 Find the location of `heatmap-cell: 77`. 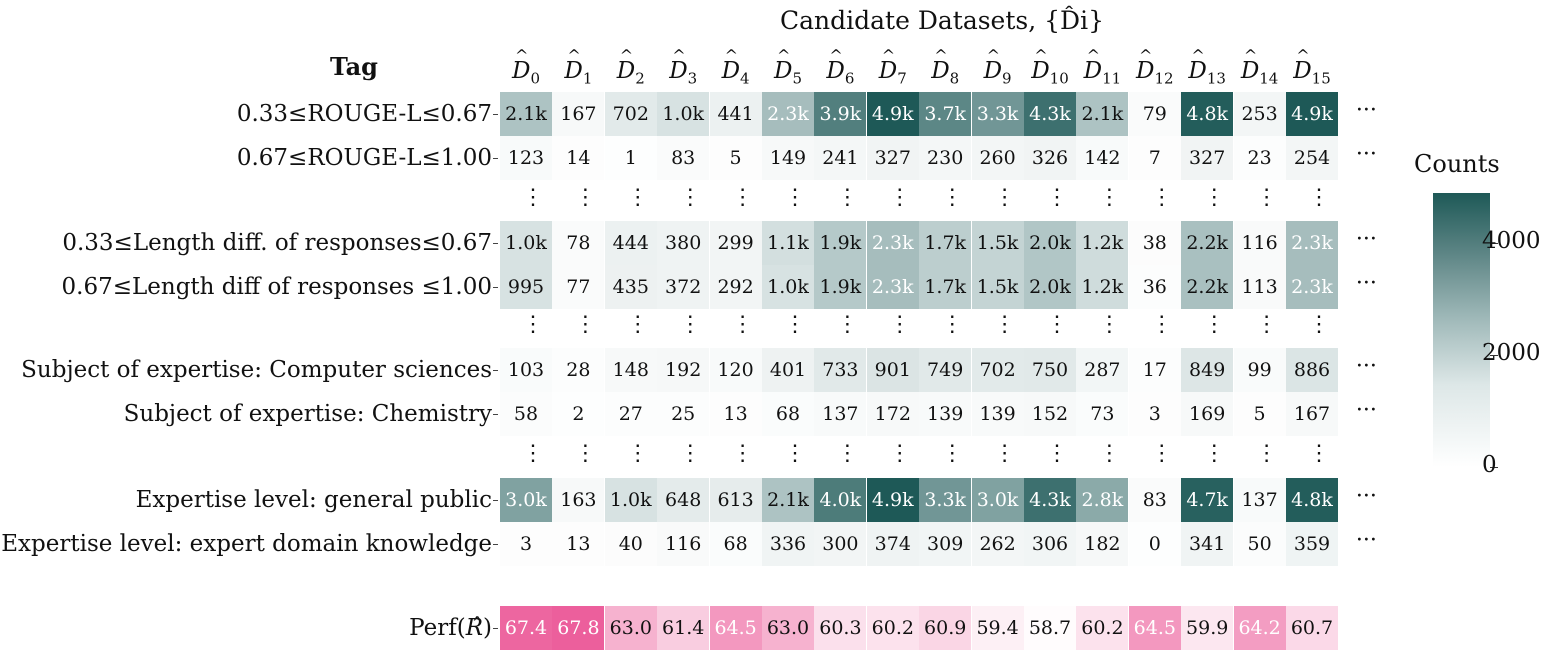

heatmap-cell: 77 is located at coordinates (578, 287).